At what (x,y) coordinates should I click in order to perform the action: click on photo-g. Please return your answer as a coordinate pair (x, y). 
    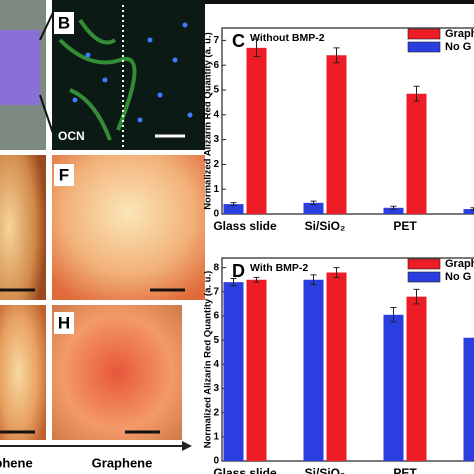
    Looking at the image, I should click on (23, 372).